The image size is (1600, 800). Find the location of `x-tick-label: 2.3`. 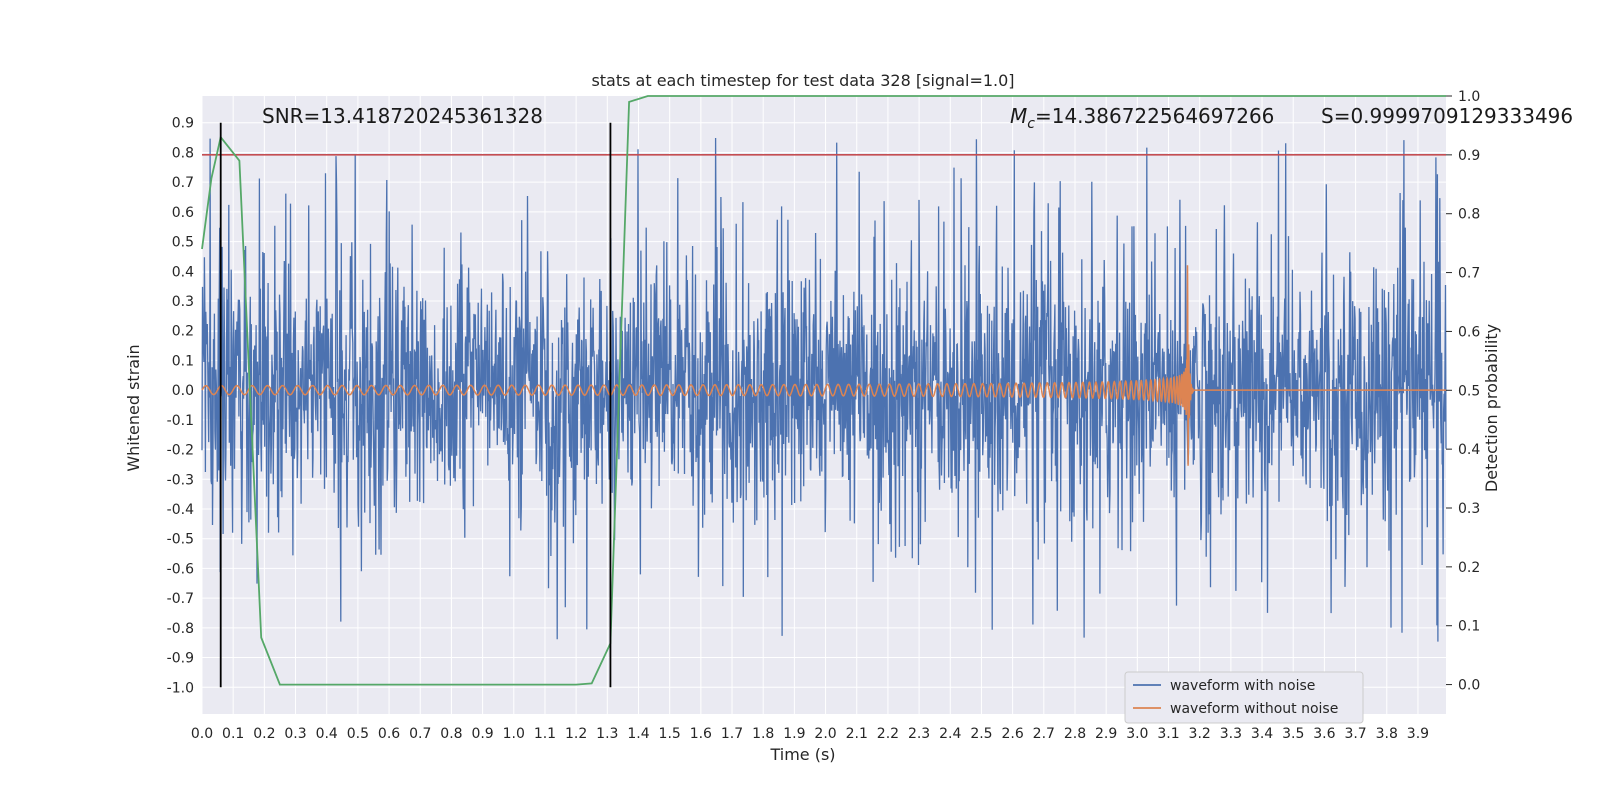

x-tick-label: 2.3 is located at coordinates (919, 734).